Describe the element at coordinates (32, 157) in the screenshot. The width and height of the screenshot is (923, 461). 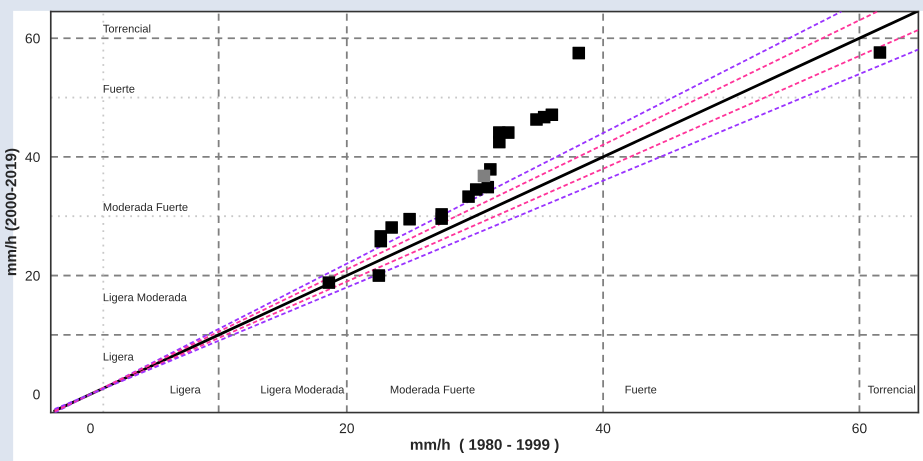
I see `y-tick-label: 40` at that location.